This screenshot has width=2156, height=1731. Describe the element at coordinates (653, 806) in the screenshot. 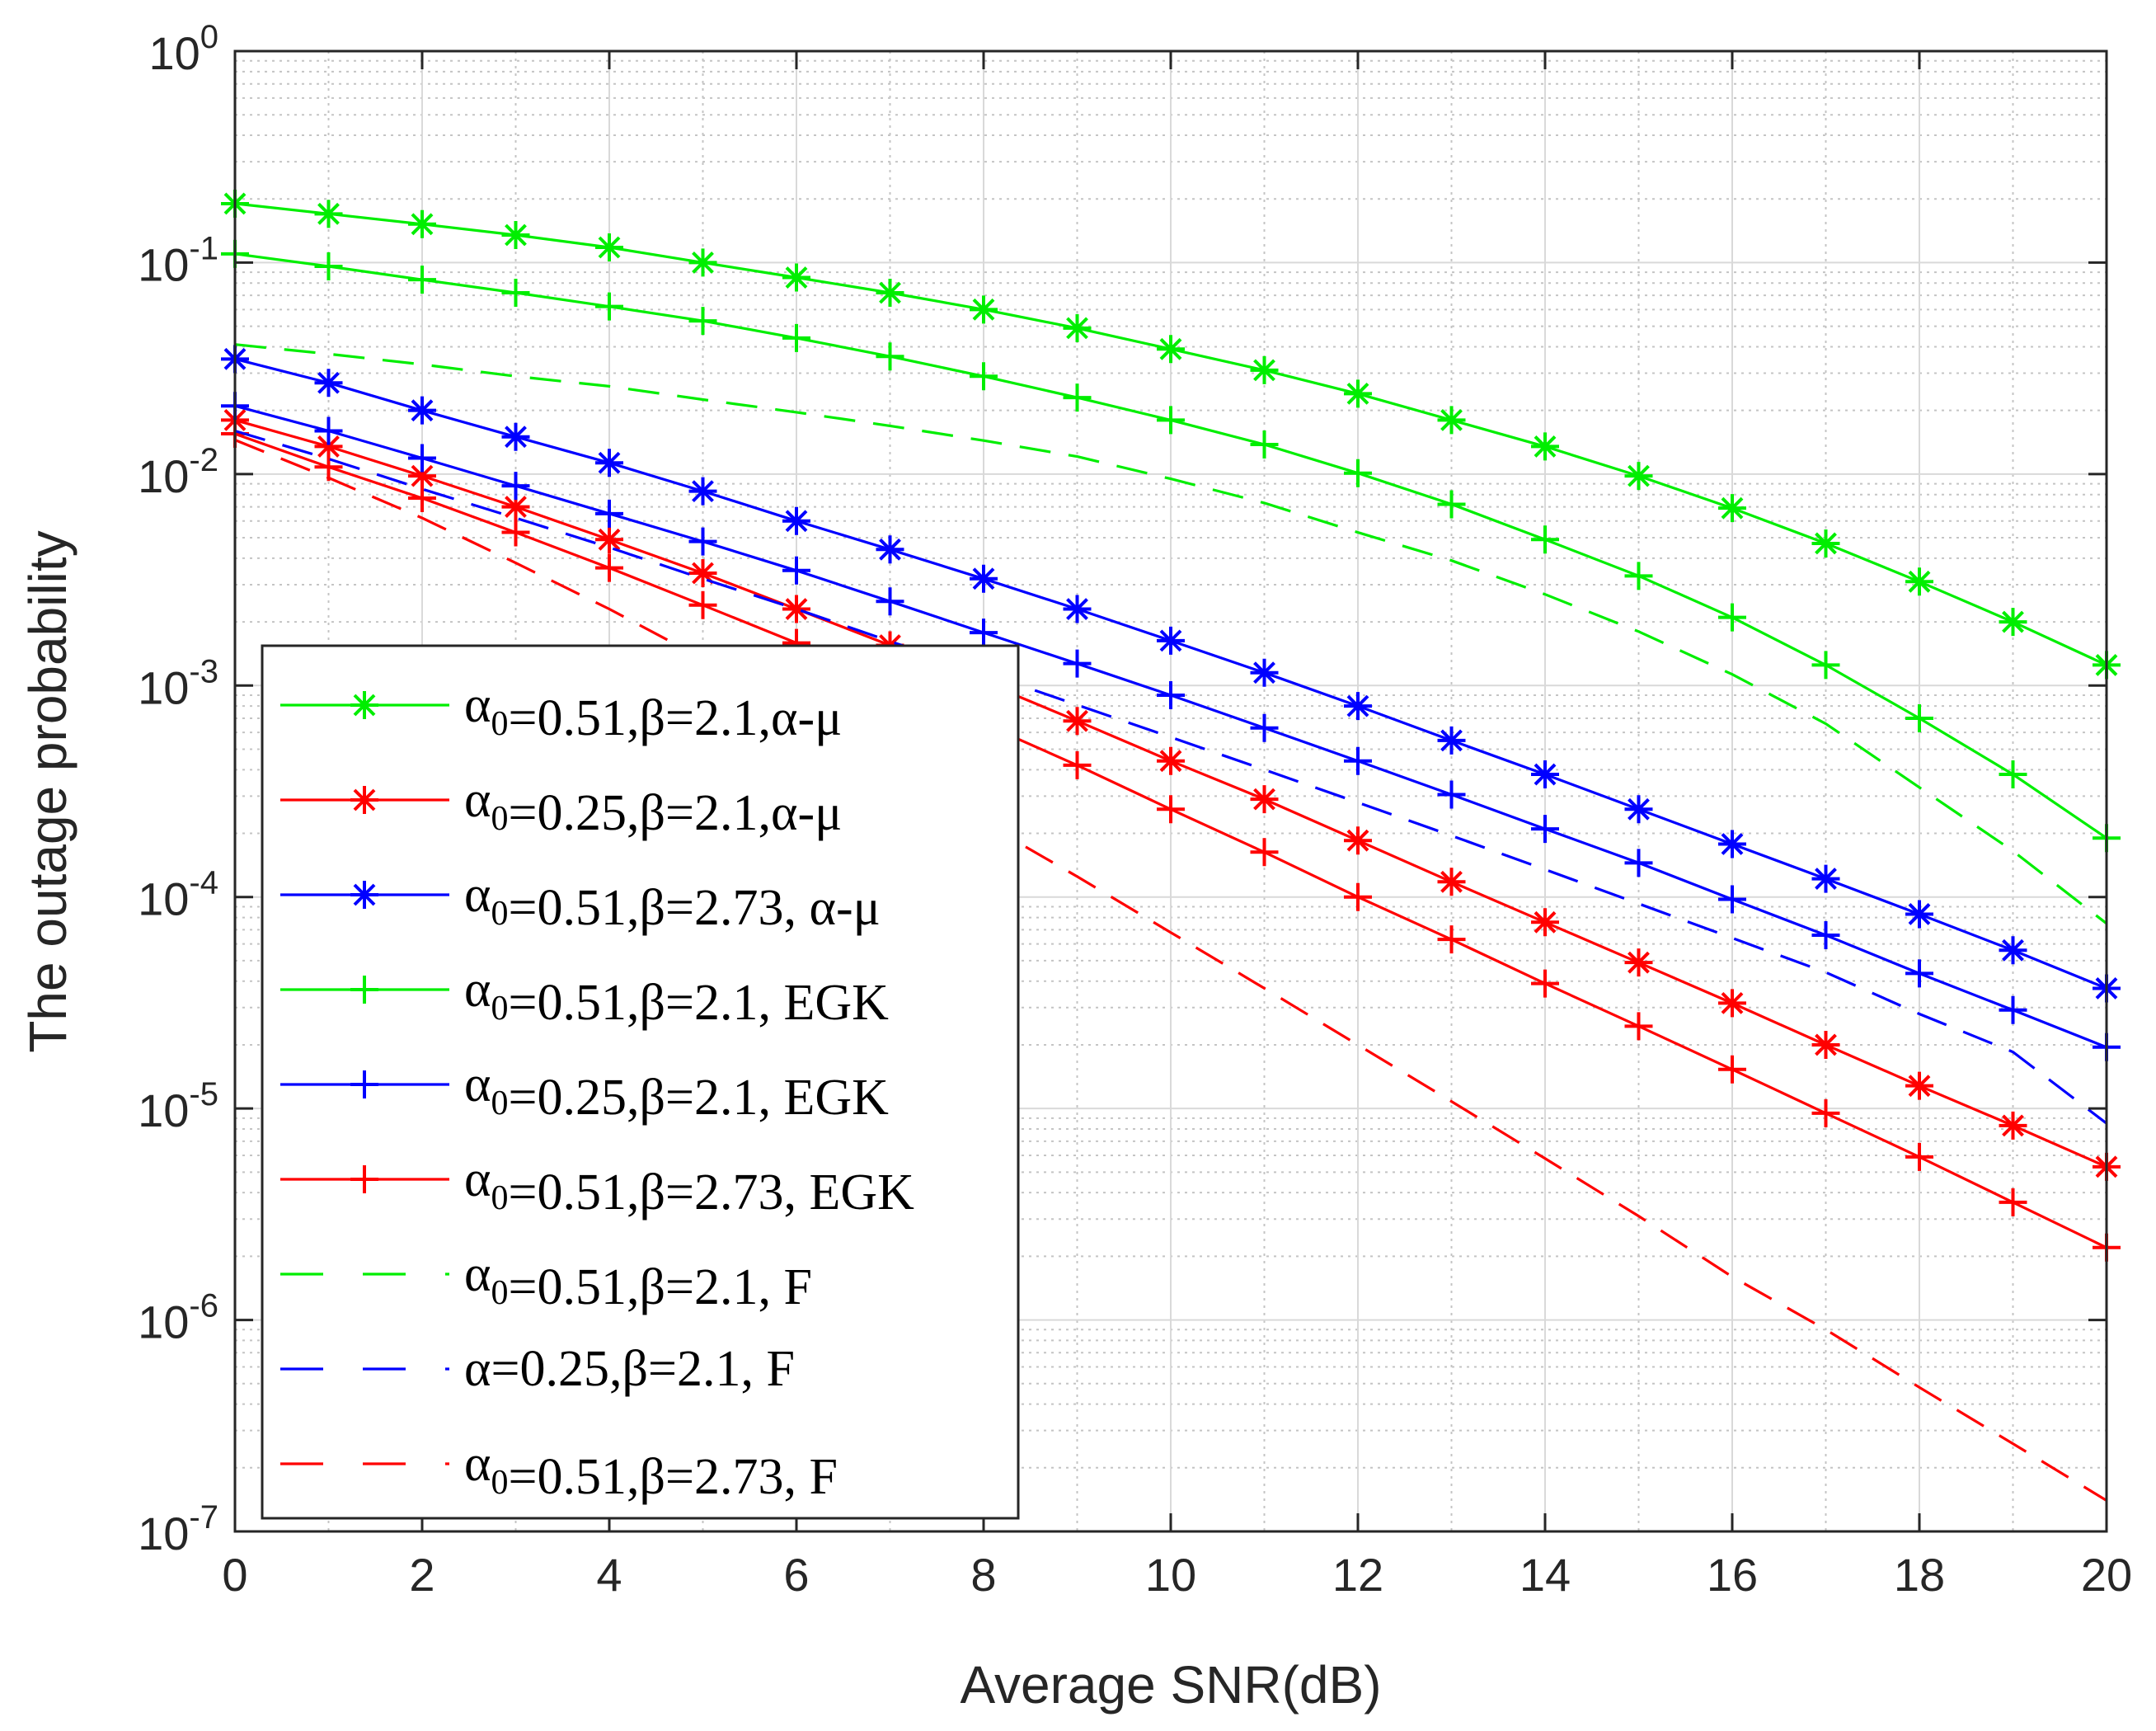

I see `legend-entry-2: α0=0.25,β=2.1,α-μ` at that location.